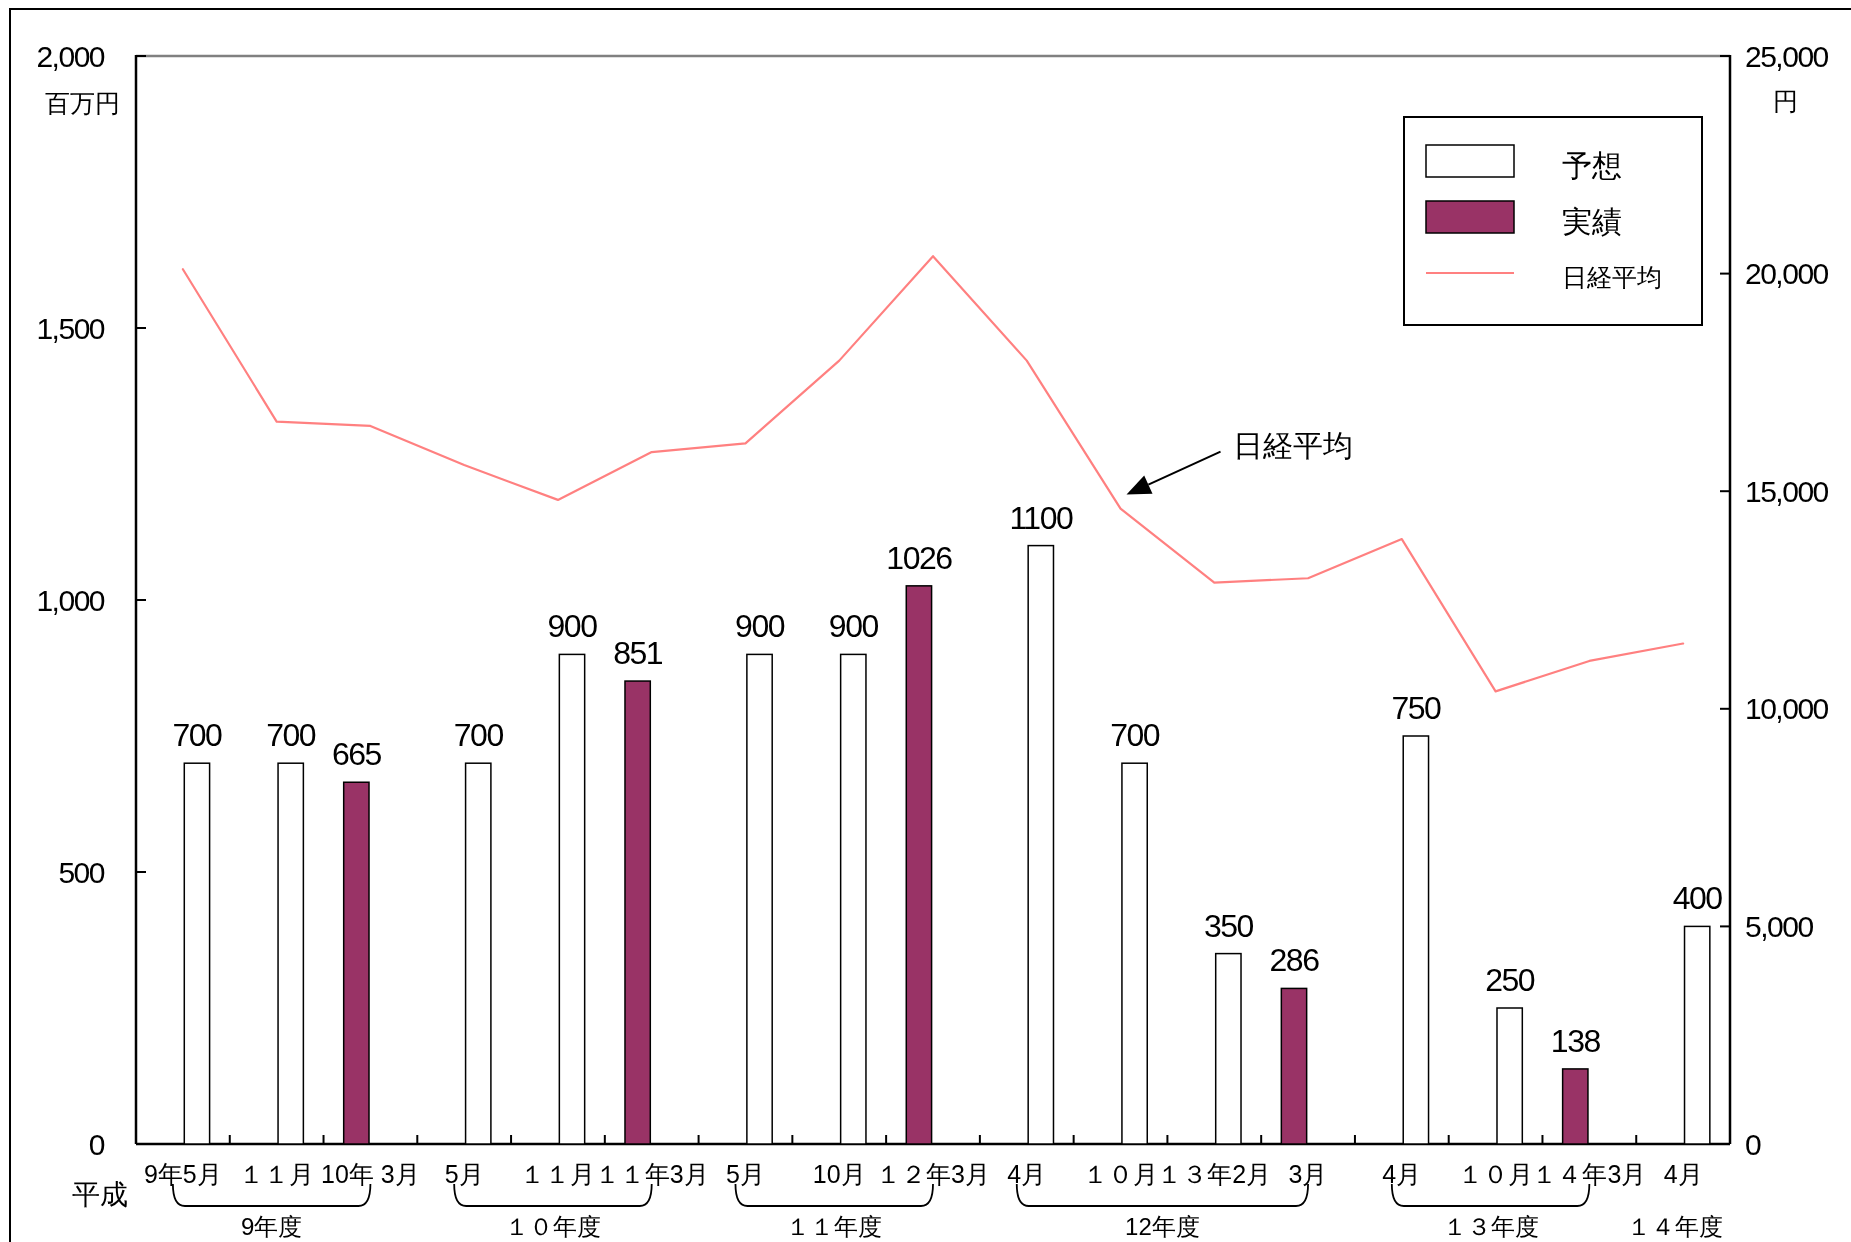  What do you see at coordinates (1787, 274) in the screenshot?
I see `y2-tick-label: 20,000` at bounding box center [1787, 274].